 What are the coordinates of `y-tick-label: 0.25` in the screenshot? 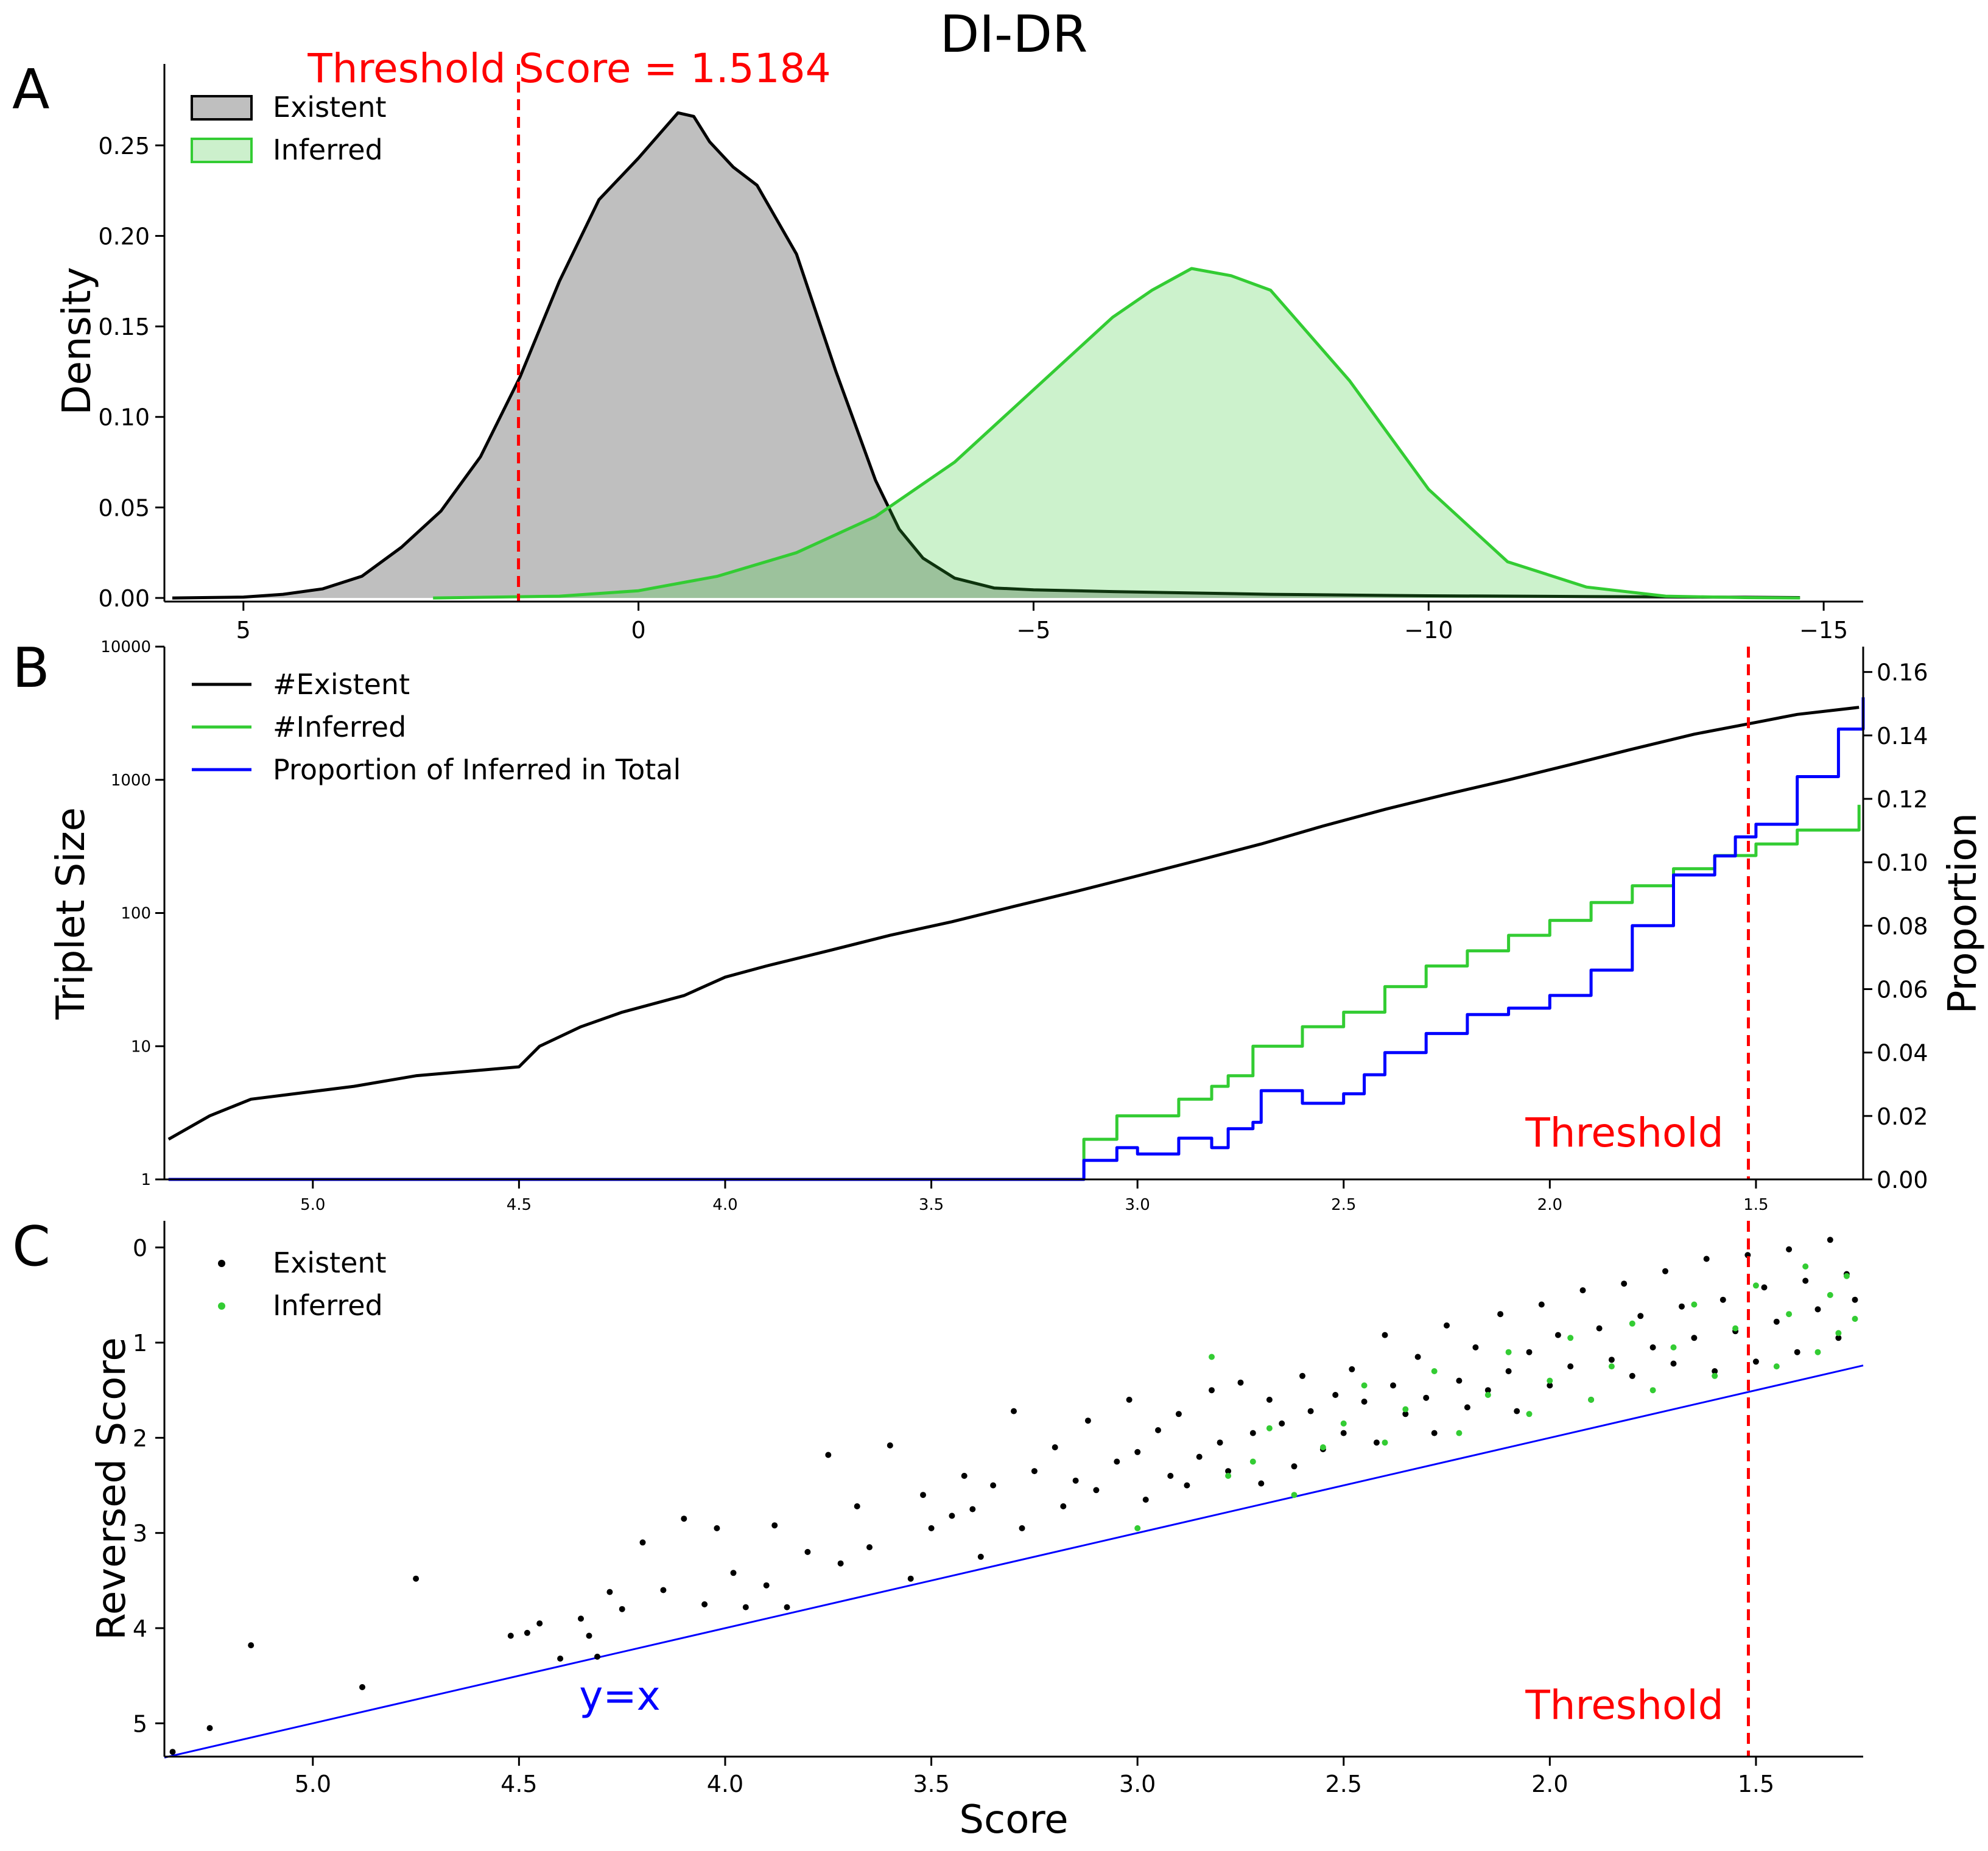 It's located at (124, 146).